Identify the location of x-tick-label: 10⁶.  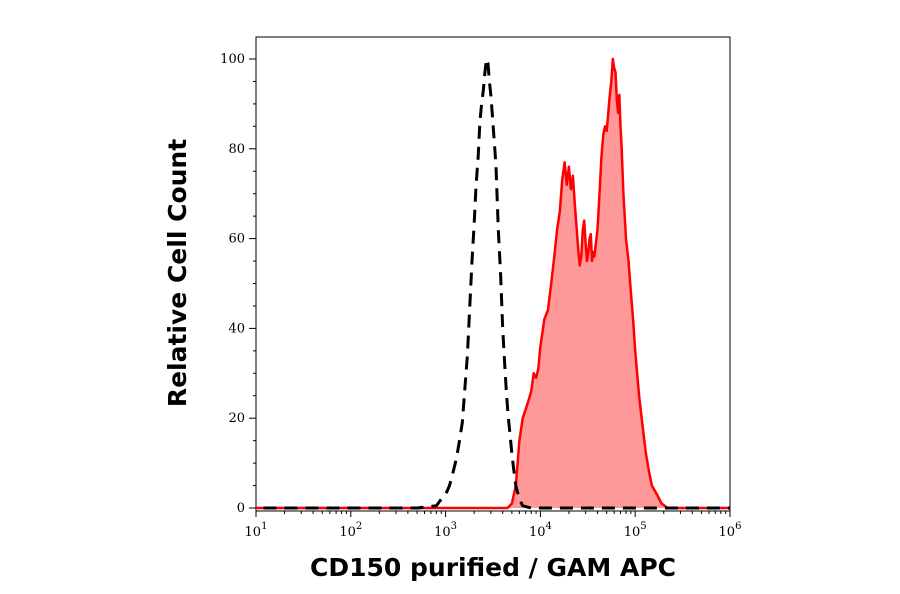
(730, 530).